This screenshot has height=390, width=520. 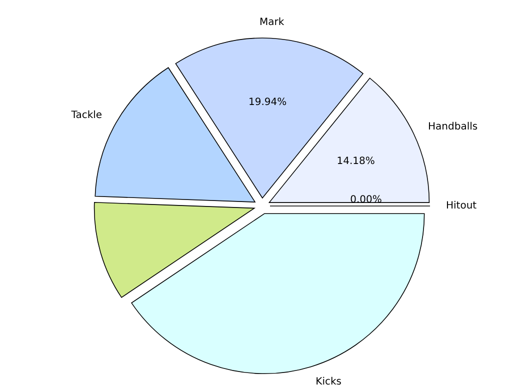 I want to click on data-label: 14.18%, so click(x=355, y=161).